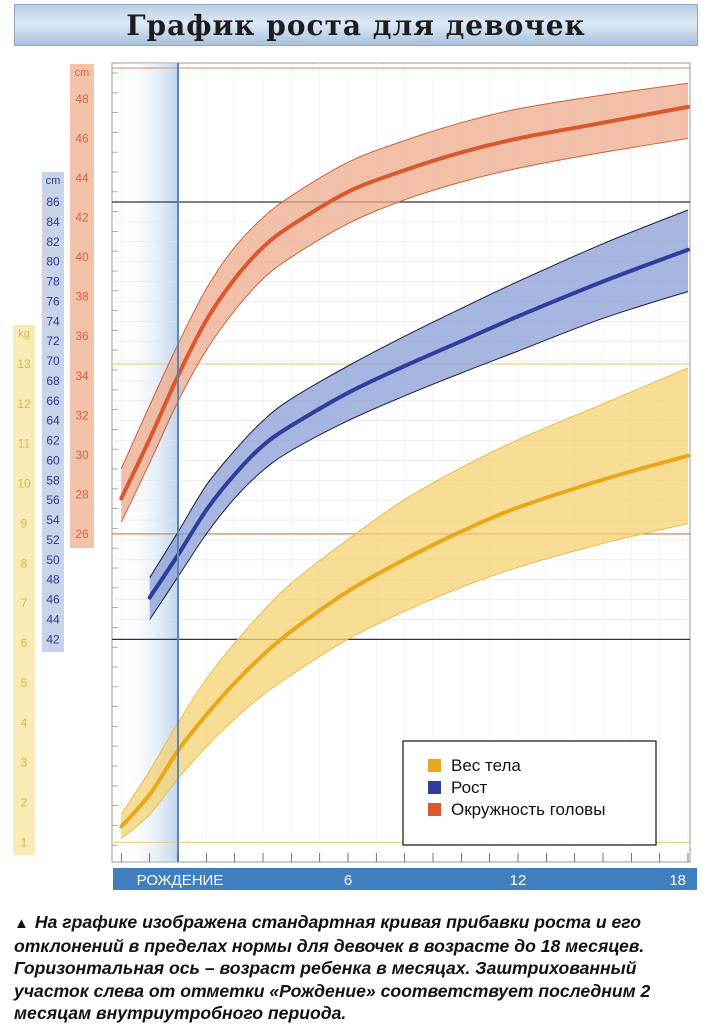  Describe the element at coordinates (53, 480) in the screenshot. I see `height-tick-label: 58` at that location.